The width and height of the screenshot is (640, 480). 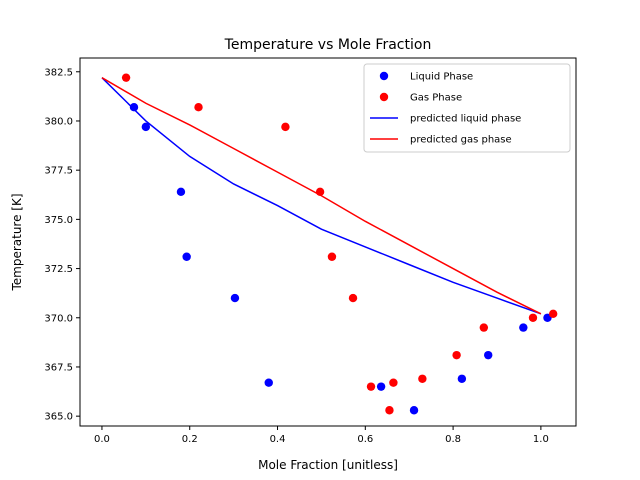 I want to click on legend-gas-phase-label: Gas Phase, so click(x=436, y=98).